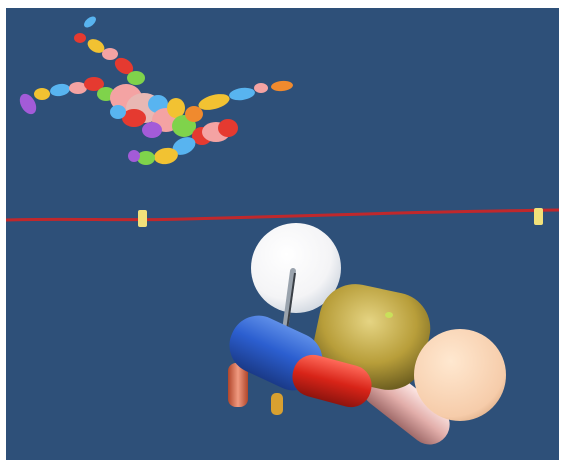  What do you see at coordinates (389, 315) in the screenshot?
I see `torso-highlight` at bounding box center [389, 315].